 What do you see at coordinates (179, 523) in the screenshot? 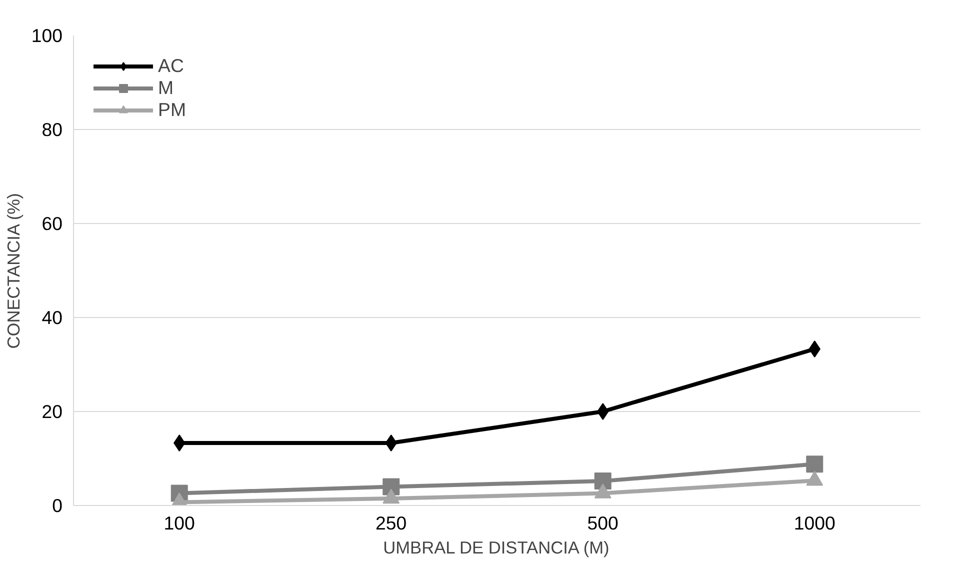
I see `x-tick-label: 100` at bounding box center [179, 523].